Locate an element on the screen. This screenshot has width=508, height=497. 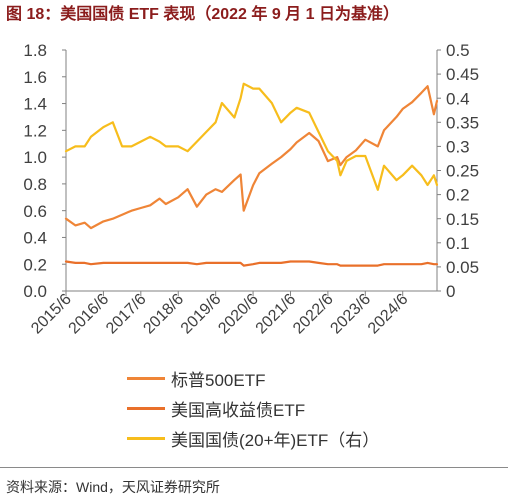
y-left-tick-label: 0.8 is located at coordinates (35, 184).